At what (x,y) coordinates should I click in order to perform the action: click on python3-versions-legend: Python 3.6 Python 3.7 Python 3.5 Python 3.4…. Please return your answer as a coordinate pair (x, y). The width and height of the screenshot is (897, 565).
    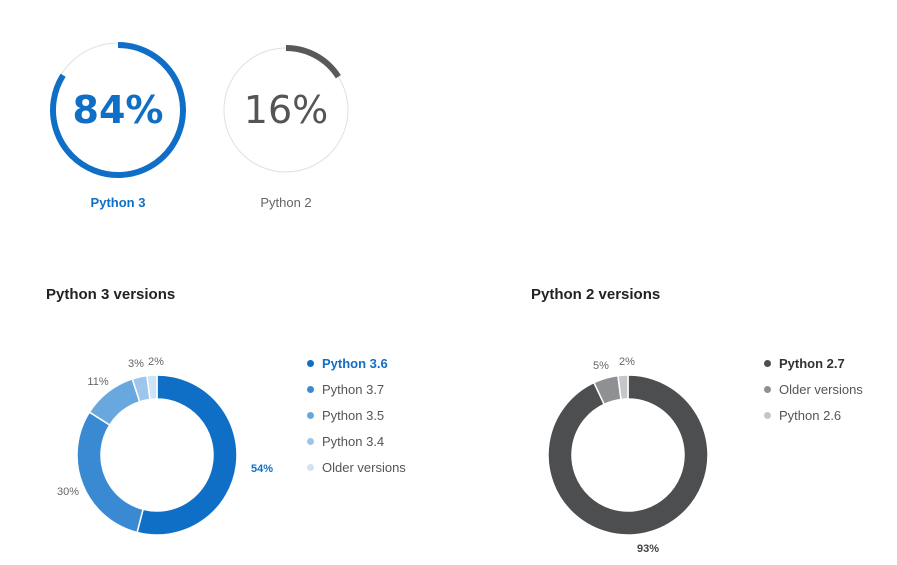
    Looking at the image, I should click on (356, 415).